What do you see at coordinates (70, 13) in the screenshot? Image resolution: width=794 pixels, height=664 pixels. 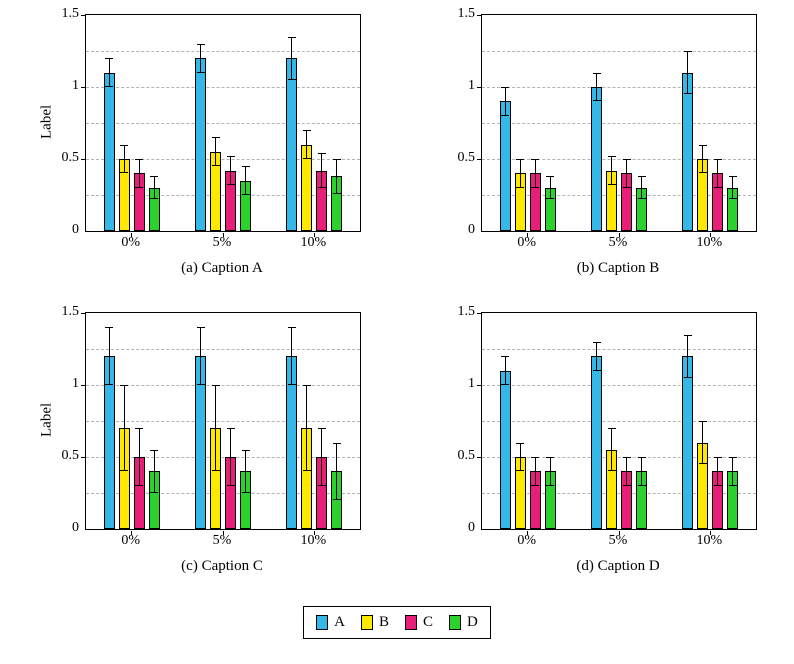 I see `y-tick-label: 1.5` at bounding box center [70, 13].